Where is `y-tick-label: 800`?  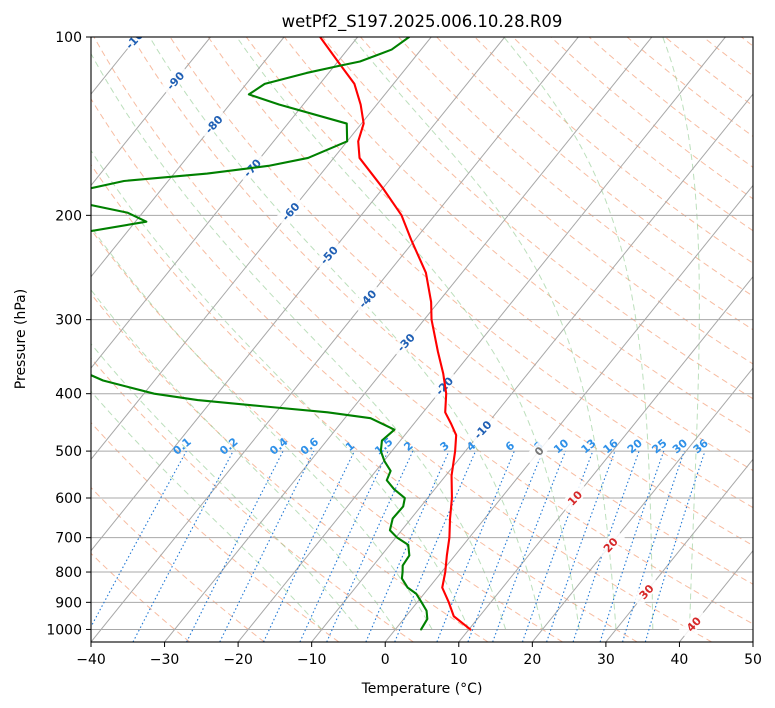 y-tick-label: 800 is located at coordinates (68, 573).